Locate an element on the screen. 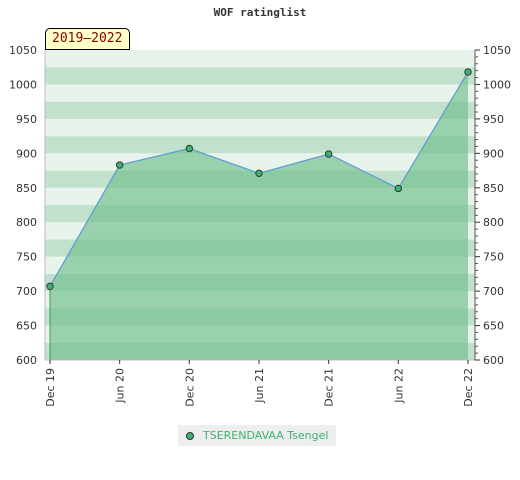  x-tick-label: Dec 21 is located at coordinates (329, 387).